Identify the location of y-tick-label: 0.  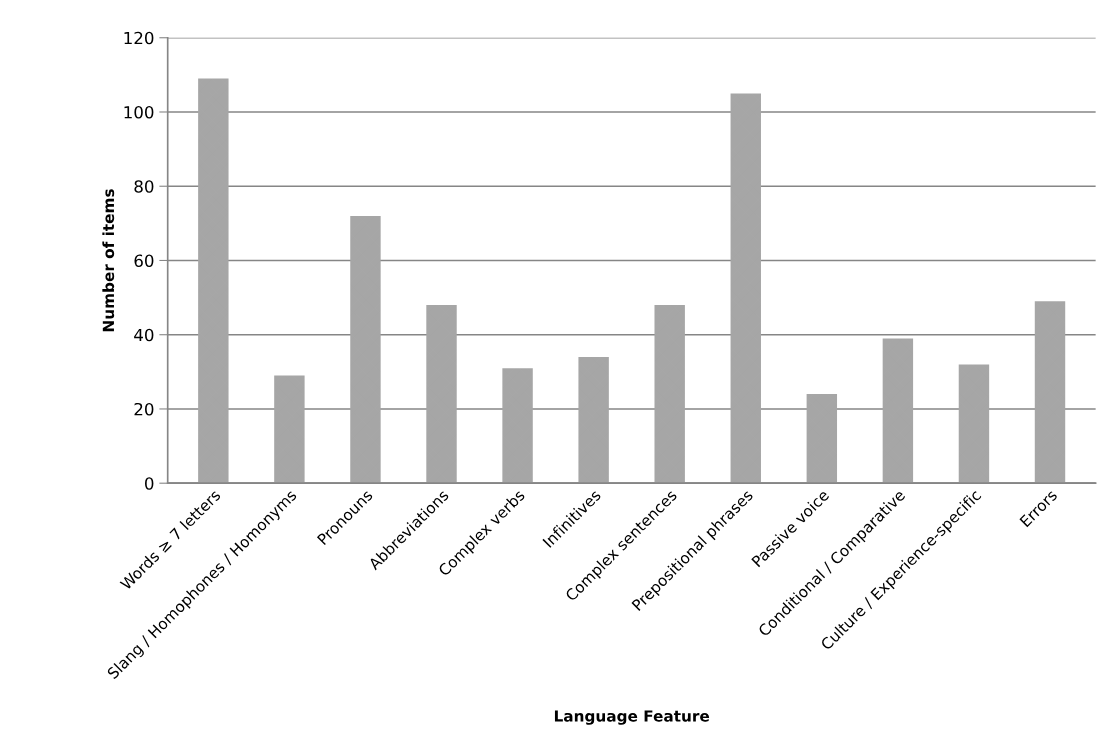
(149, 483).